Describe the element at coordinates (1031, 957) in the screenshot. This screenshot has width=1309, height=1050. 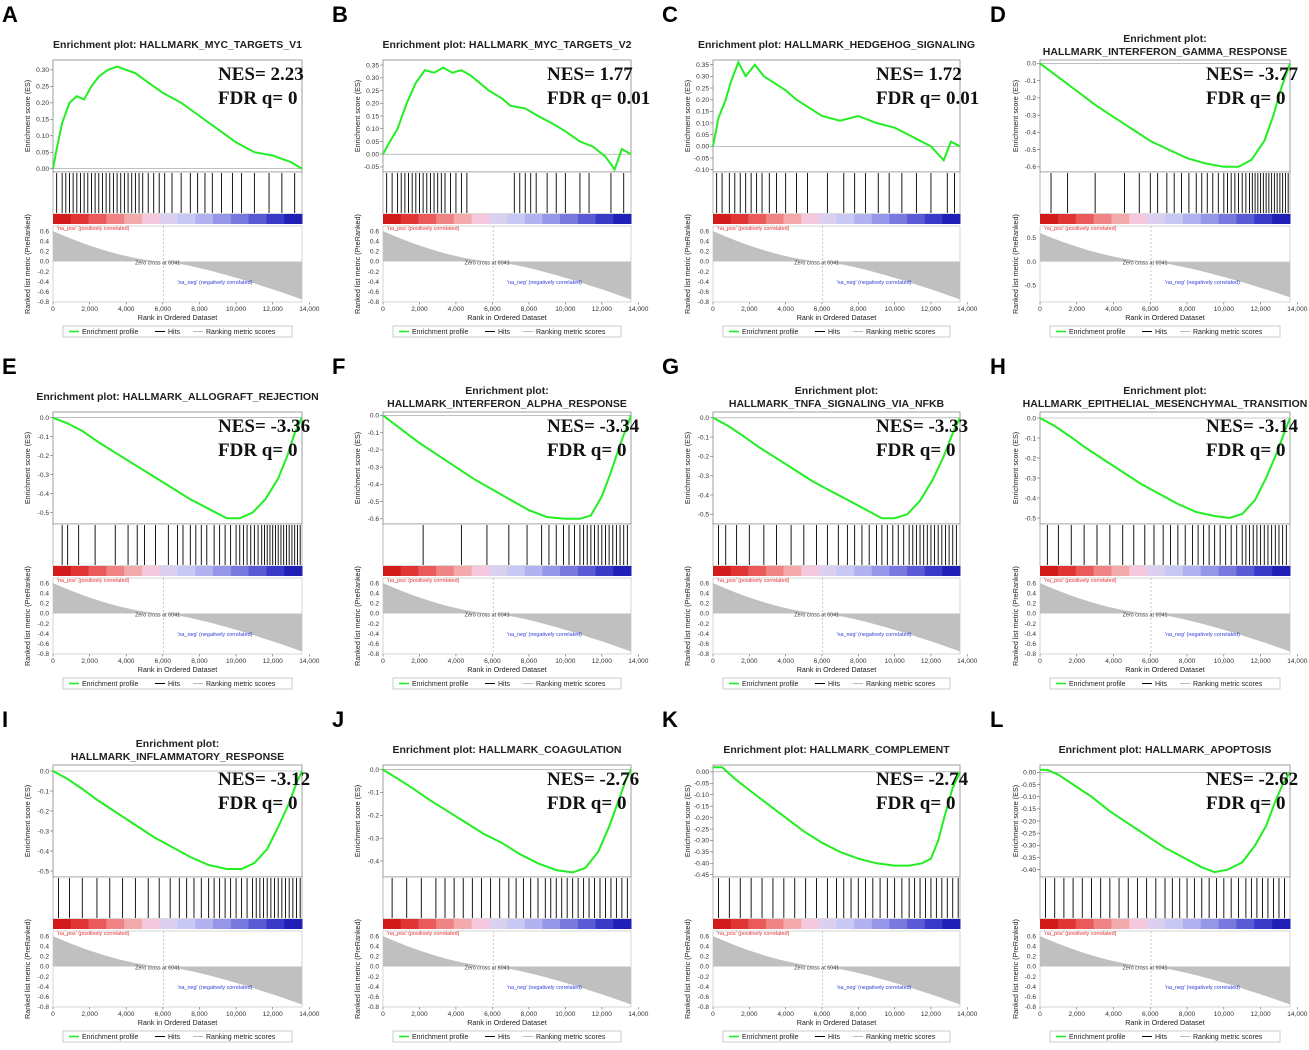
I see `metric-tick-label: 0.2` at that location.